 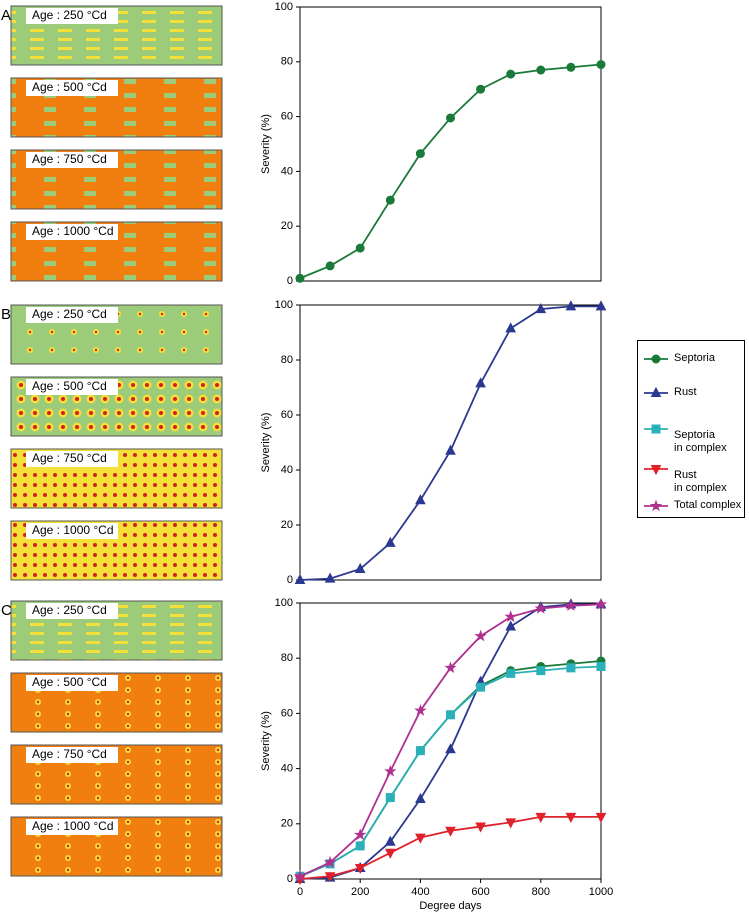 What do you see at coordinates (541, 892) in the screenshot?
I see `x-tick-label: 800` at bounding box center [541, 892].